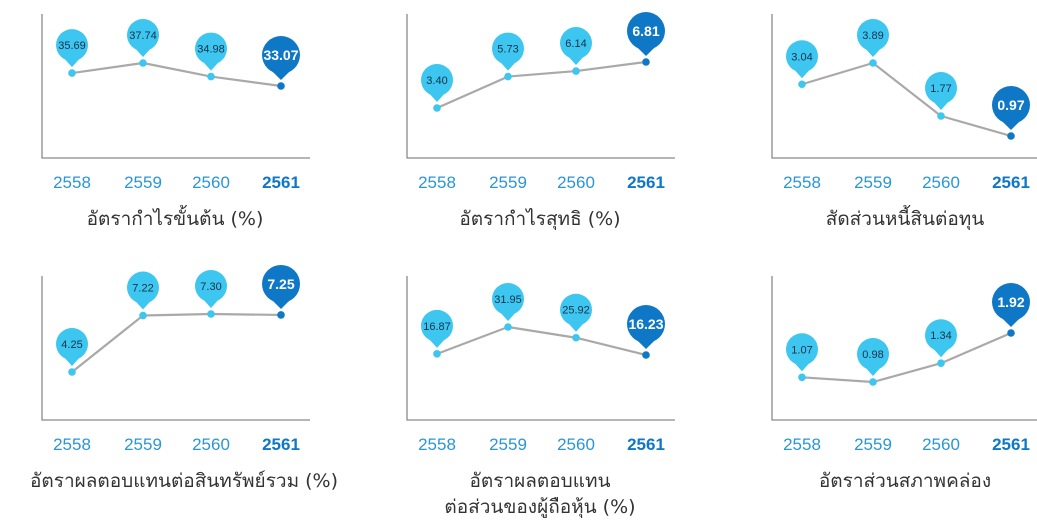 The height and width of the screenshot is (520, 1037). I want to click on data-label: 5.73, so click(507, 50).